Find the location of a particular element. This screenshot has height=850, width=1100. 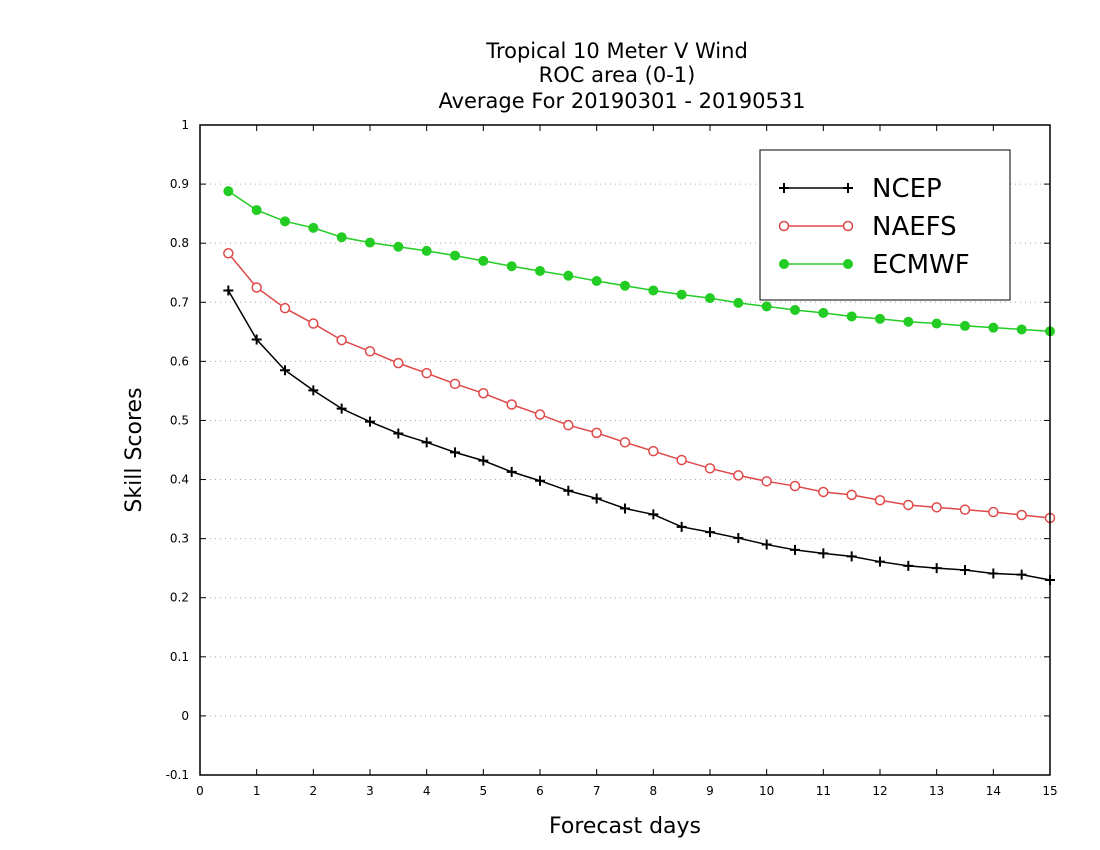

x-tick-label: 14 is located at coordinates (993, 791).